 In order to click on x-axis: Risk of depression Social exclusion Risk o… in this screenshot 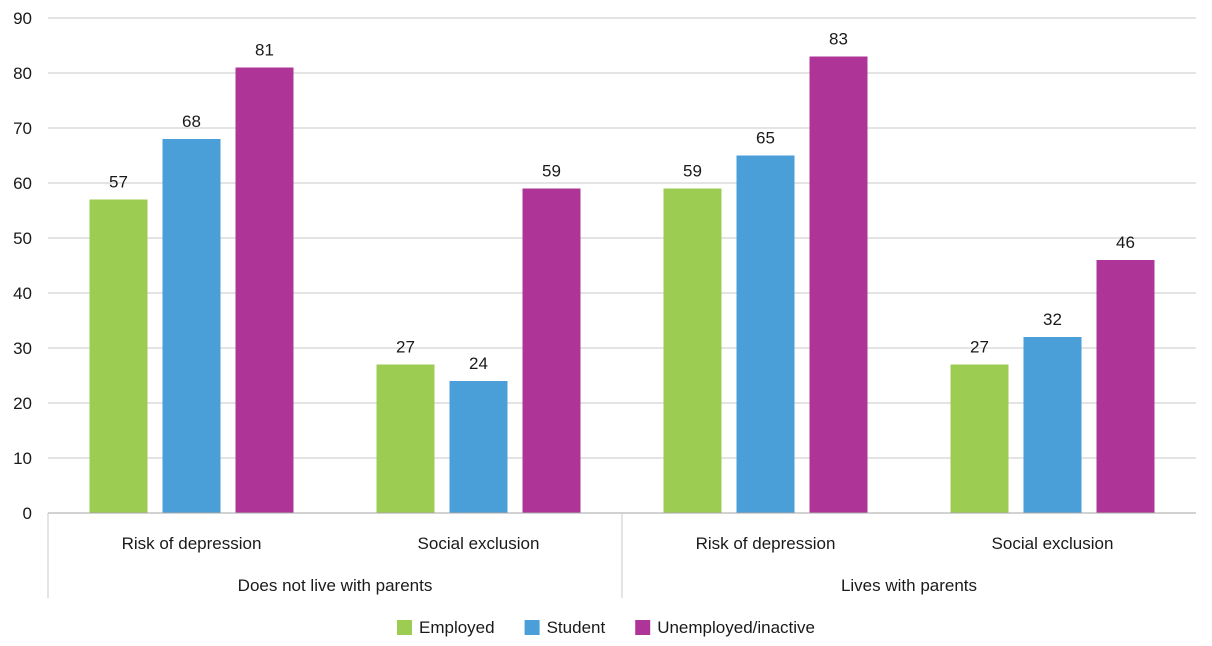, I will do `click(621, 555)`.